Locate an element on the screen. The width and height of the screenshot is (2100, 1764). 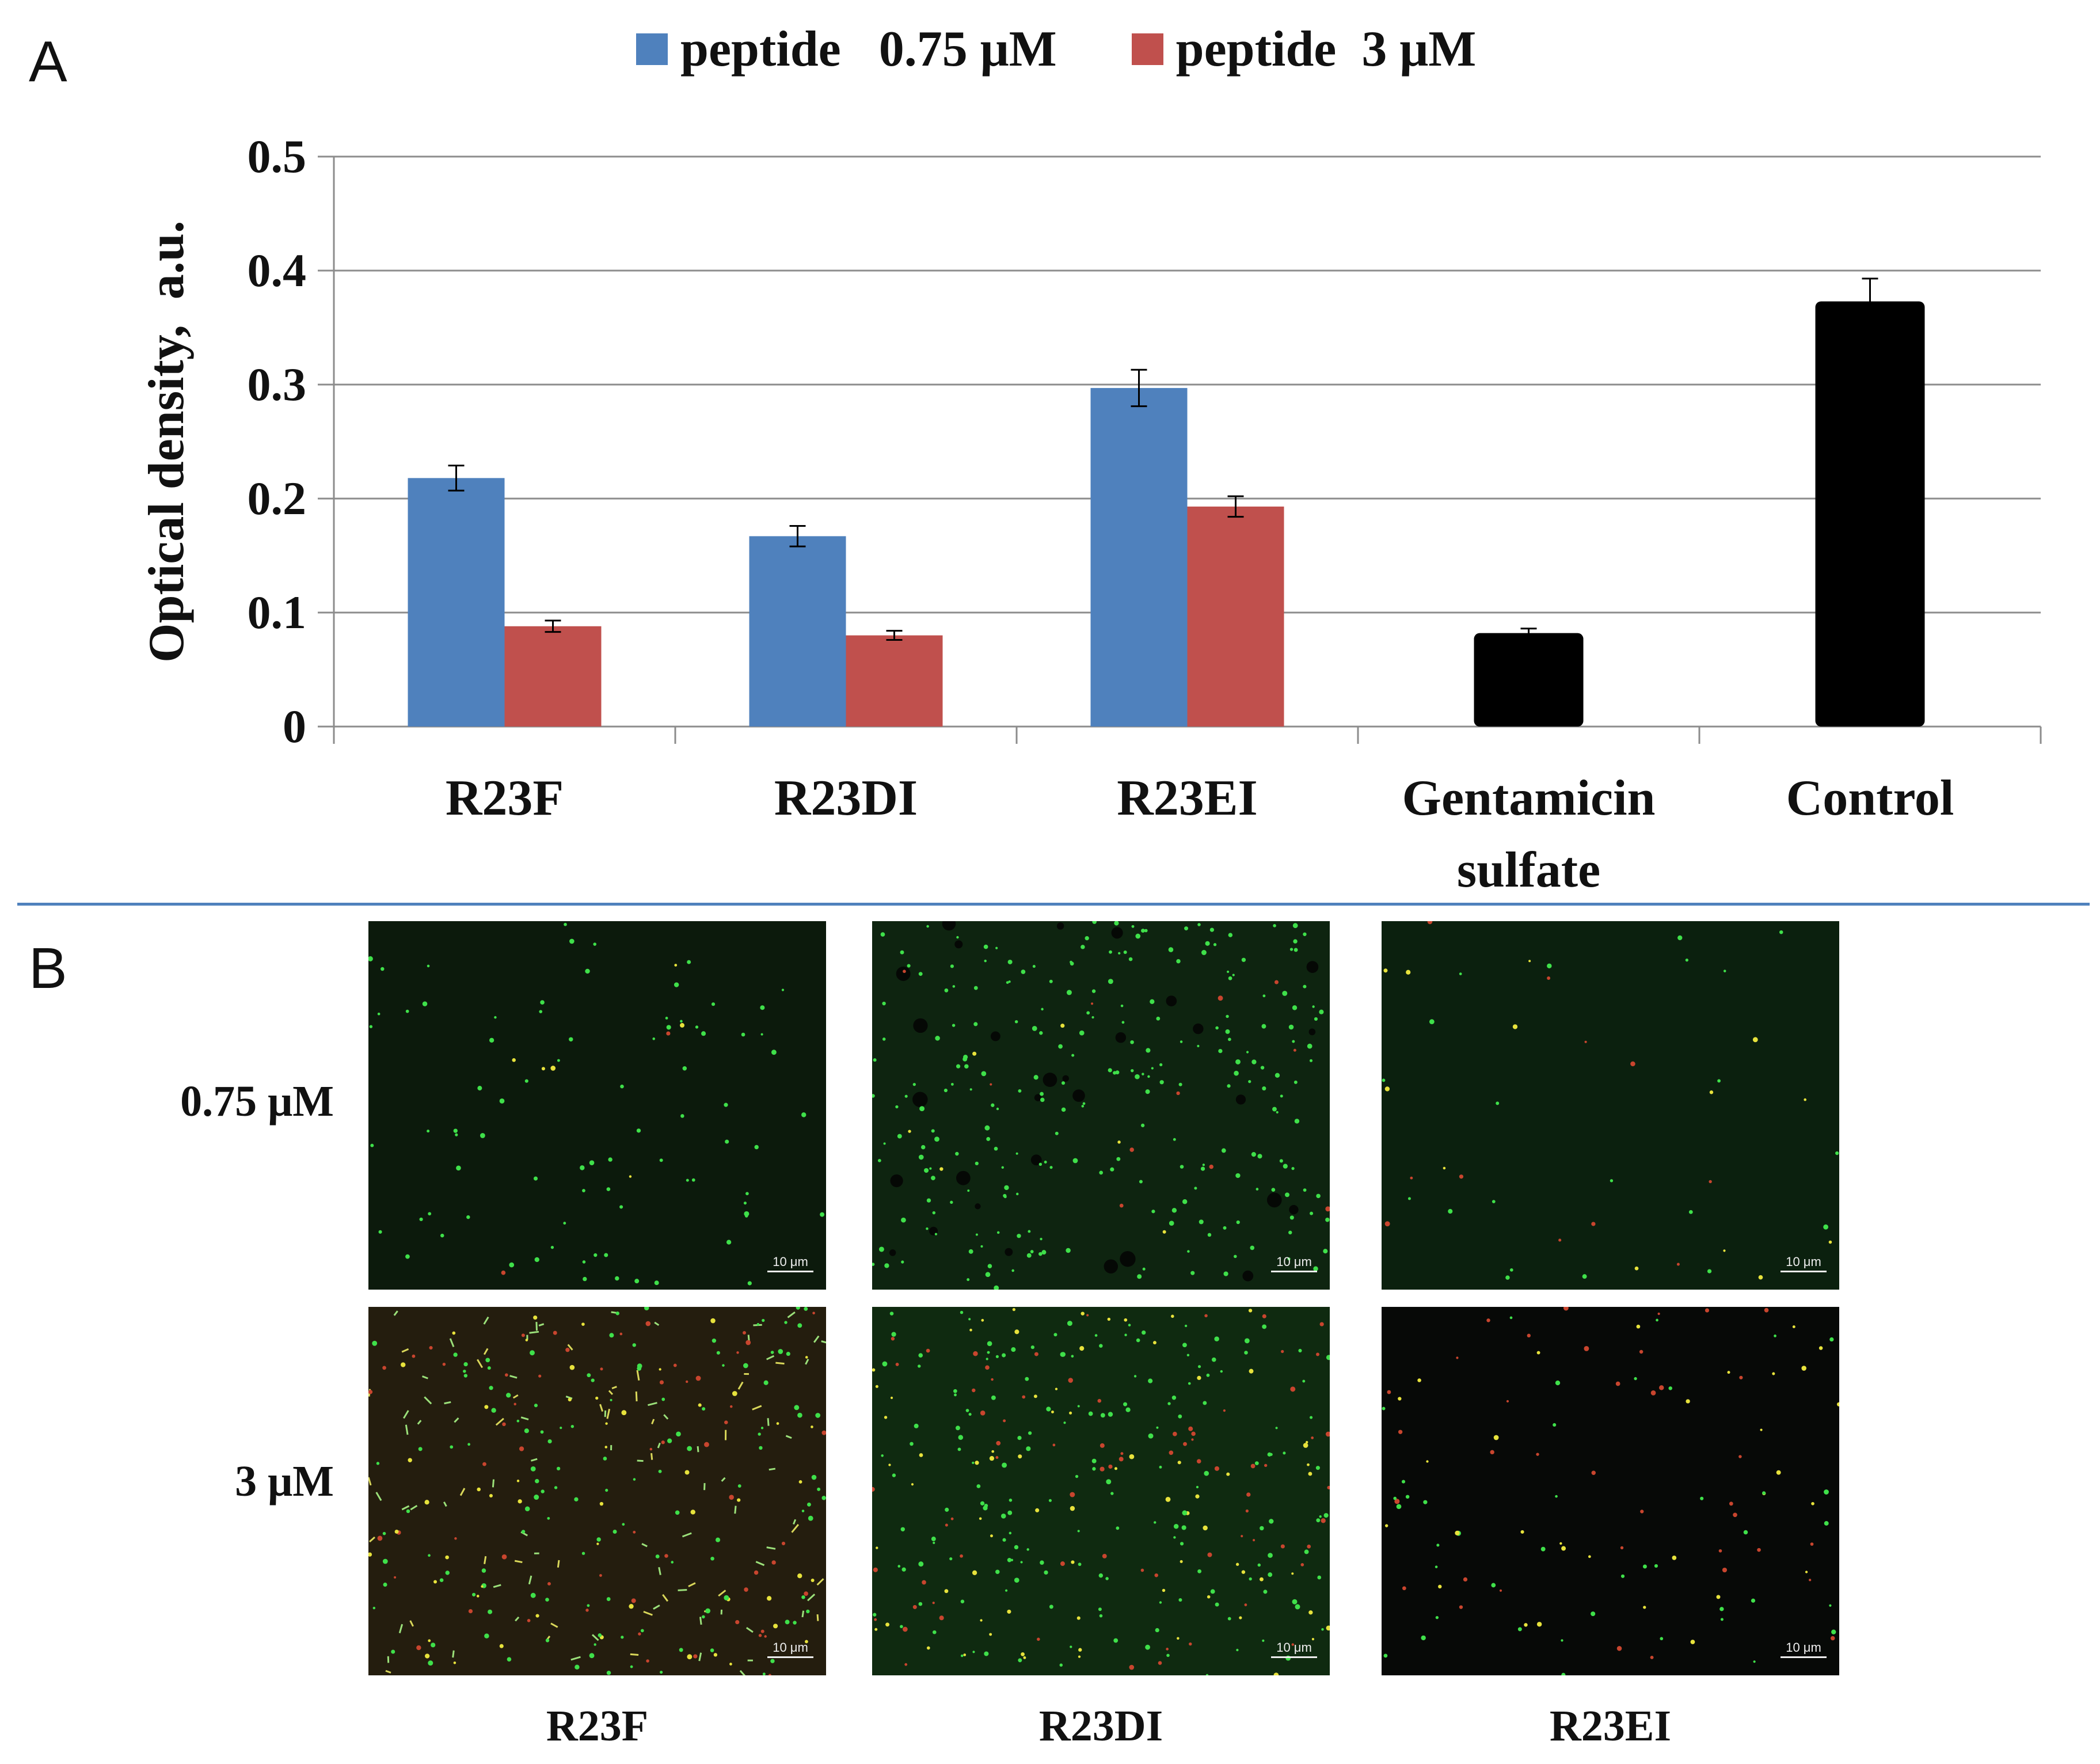
scale-line is located at coordinates (1804, 1657).